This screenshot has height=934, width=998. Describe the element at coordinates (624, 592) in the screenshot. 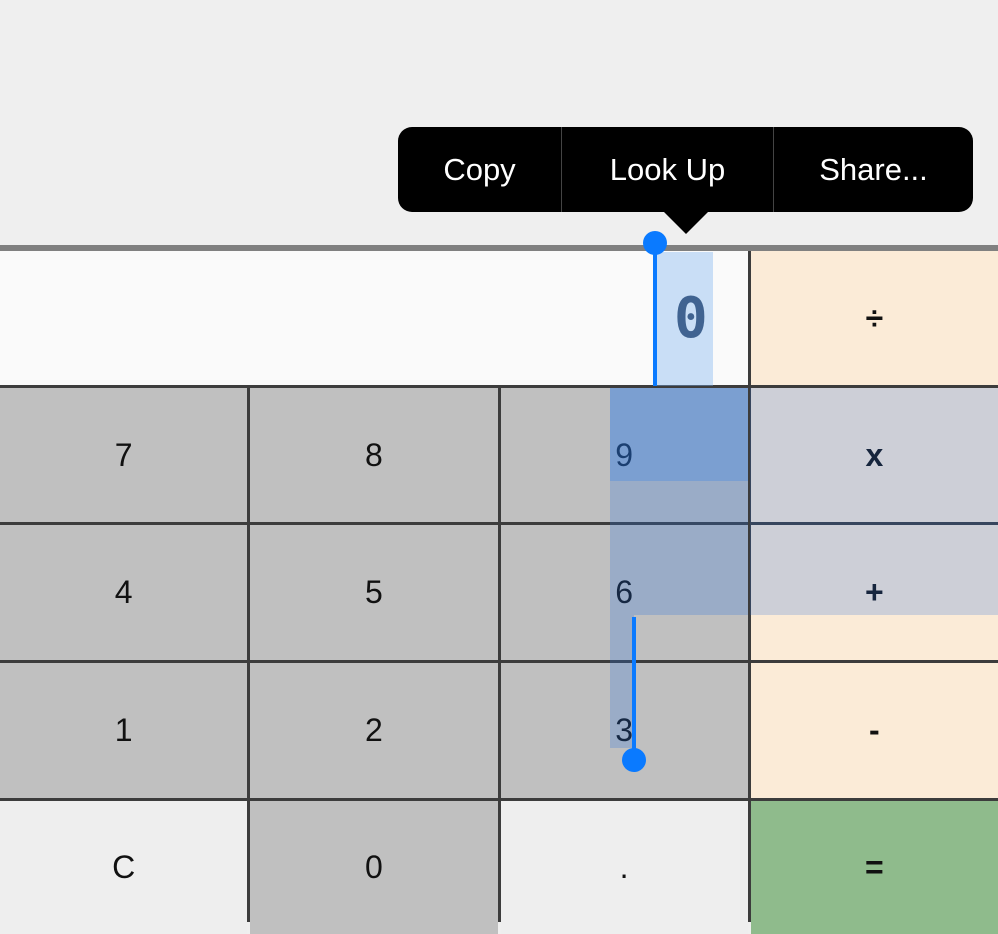

I see `key-6: 6` at that location.